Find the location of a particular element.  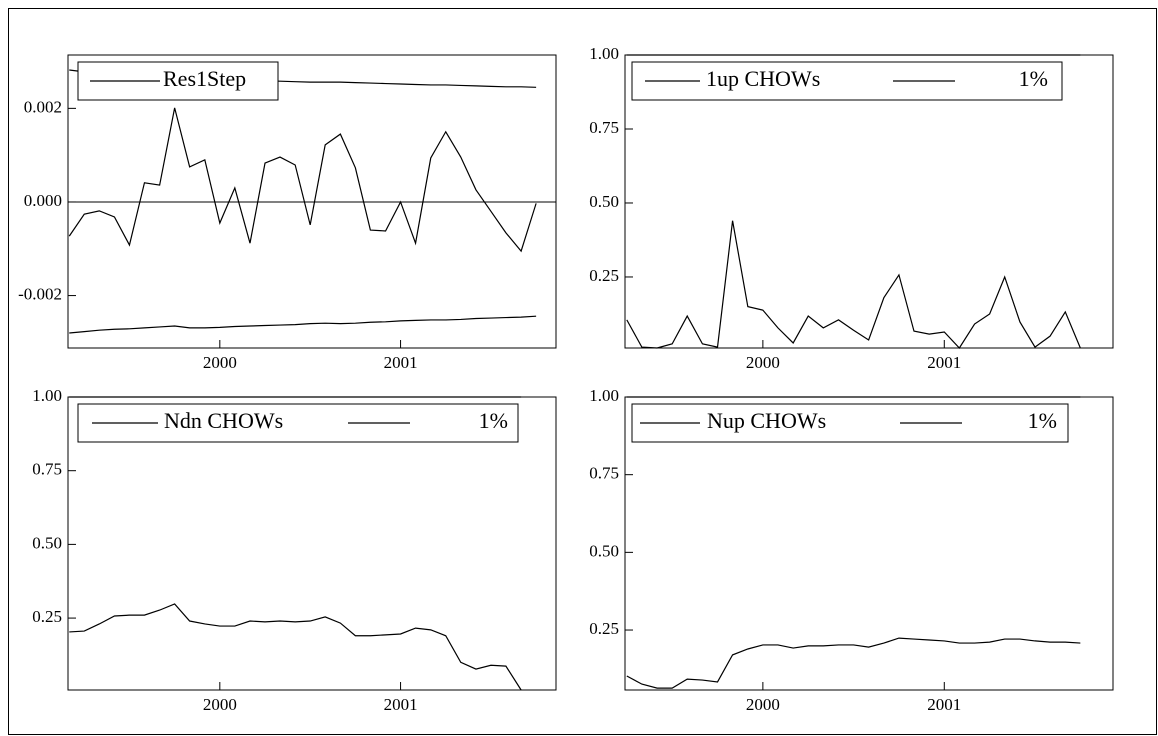

legend-label: Ndn CHOWs is located at coordinates (223, 420).